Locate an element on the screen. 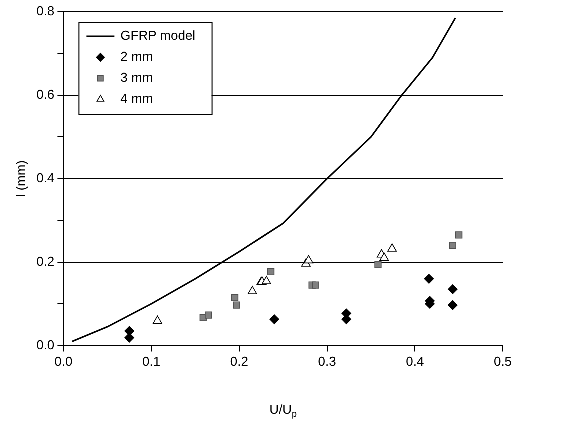 This screenshot has width=583, height=423. x-tick-label: 0.0 is located at coordinates (63, 362).